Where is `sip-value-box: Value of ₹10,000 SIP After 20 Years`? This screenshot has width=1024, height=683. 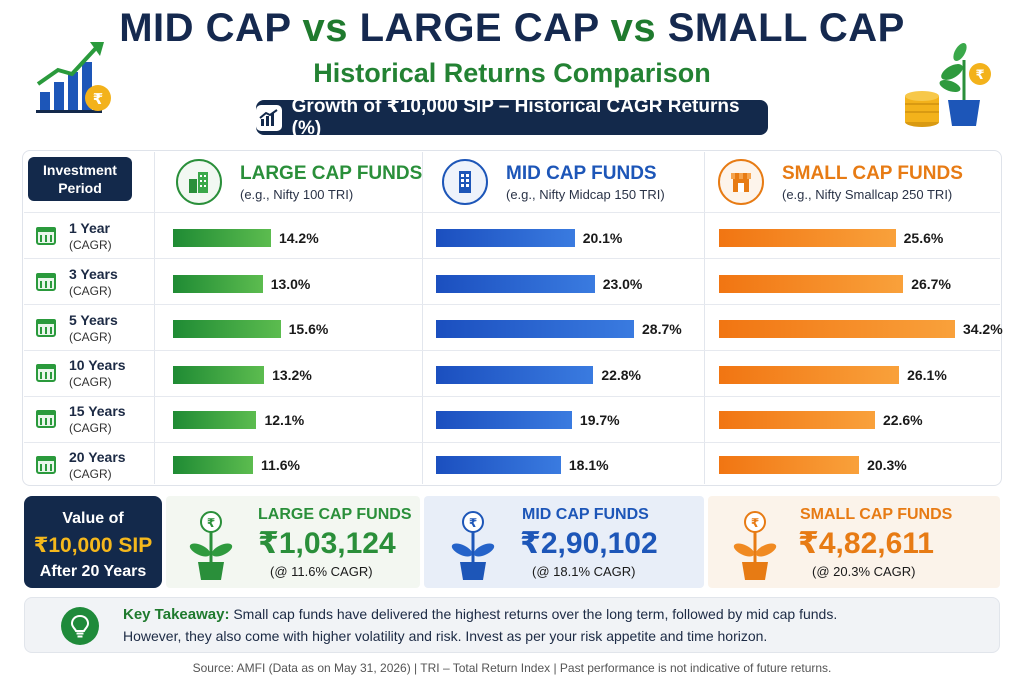 sip-value-box: Value of ₹10,000 SIP After 20 Years is located at coordinates (93, 542).